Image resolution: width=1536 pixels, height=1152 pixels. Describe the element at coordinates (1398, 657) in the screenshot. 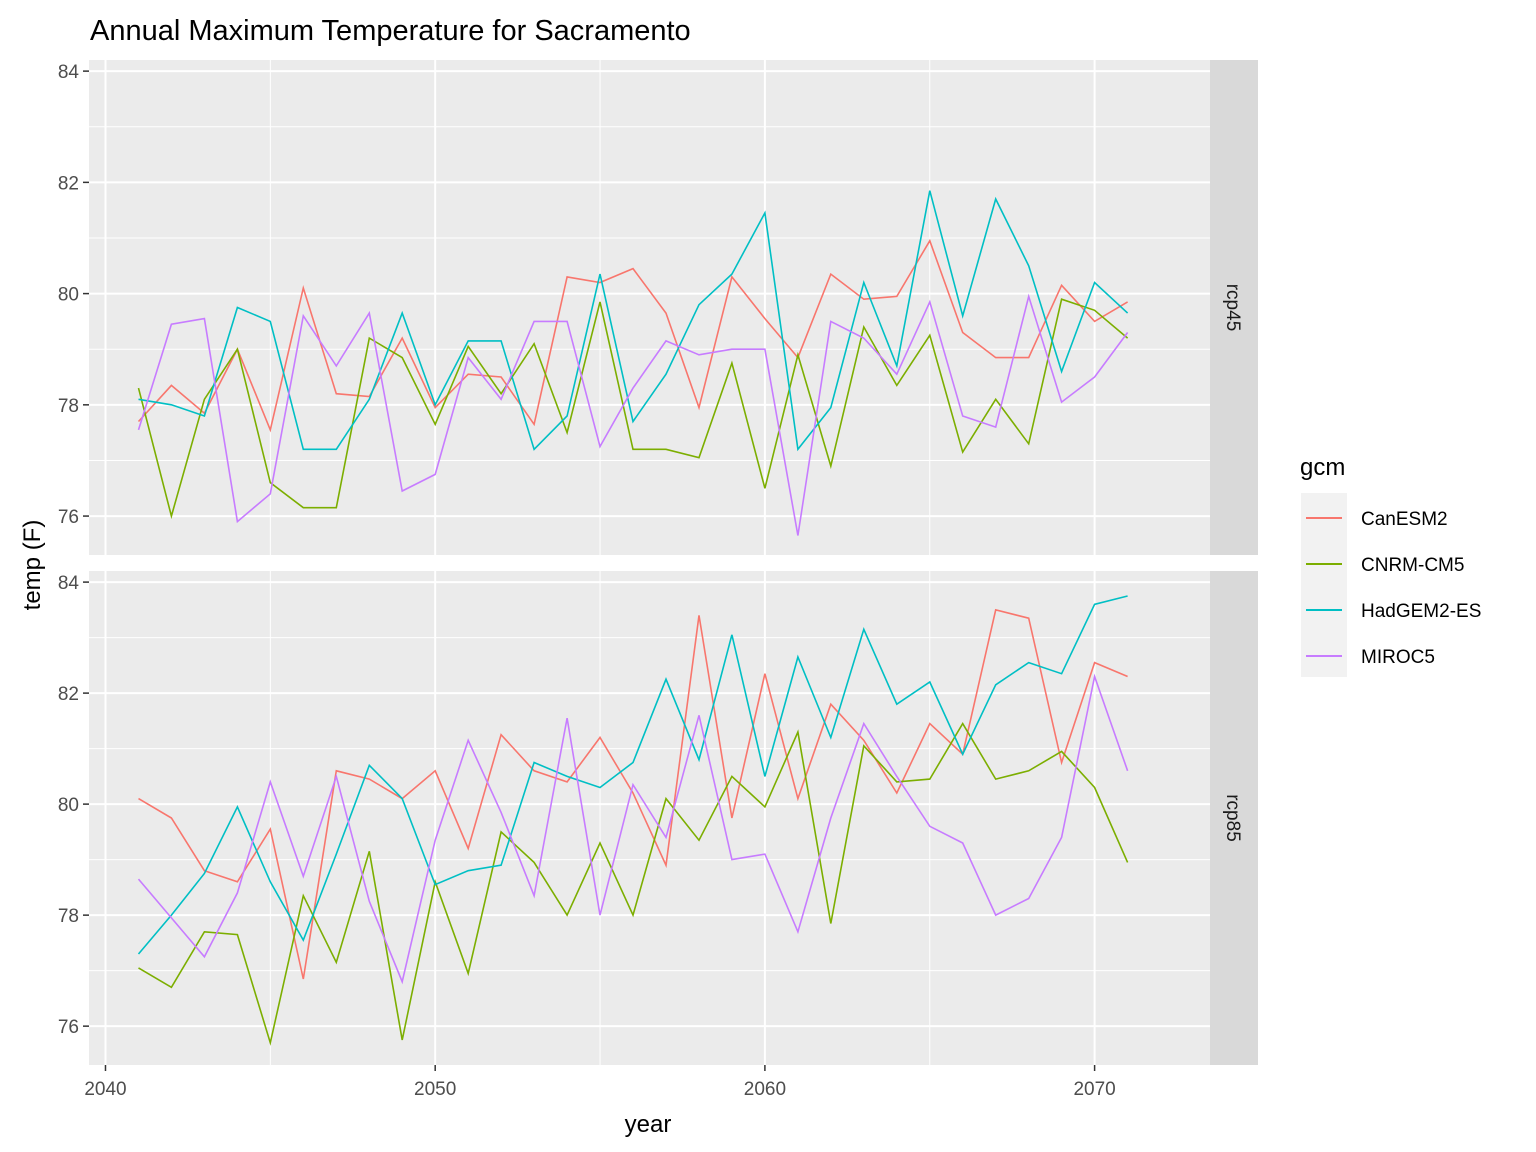

I see `legend-label: MIROC5` at that location.